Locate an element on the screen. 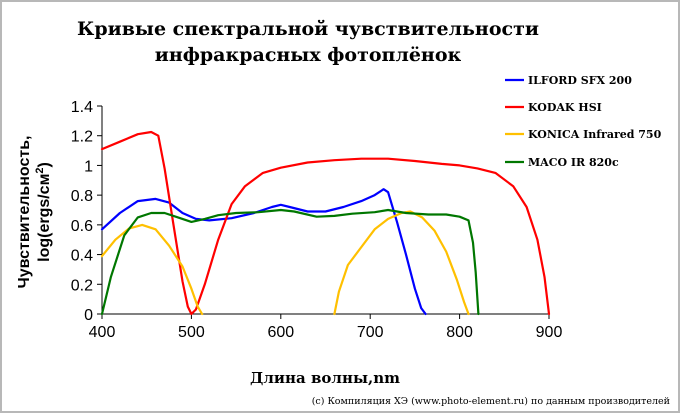  x-tick-label: 900 is located at coordinates (549, 332).